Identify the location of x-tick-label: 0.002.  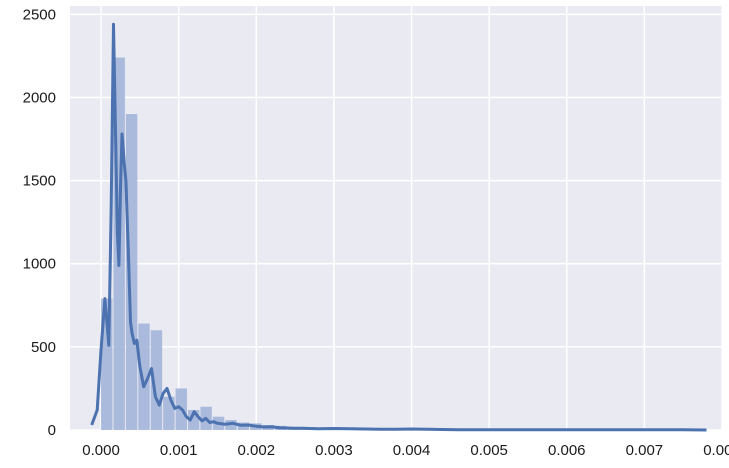
(257, 450).